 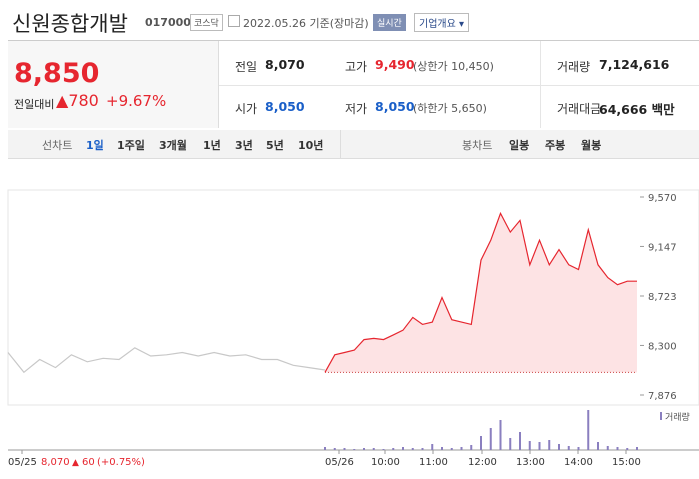 What do you see at coordinates (131, 145) in the screenshot?
I see `tab: 1주일` at bounding box center [131, 145].